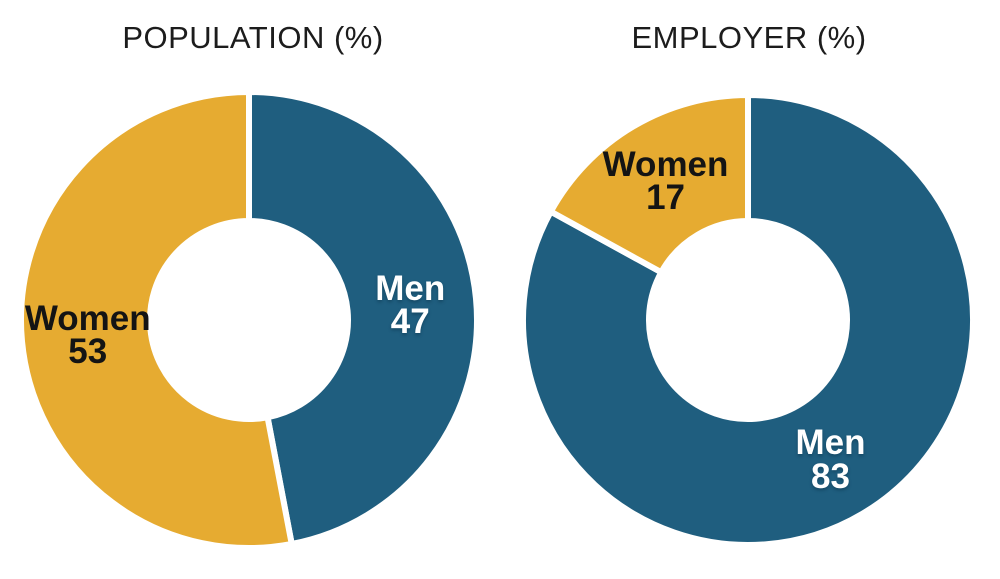 The width and height of the screenshot is (1000, 579). Describe the element at coordinates (749, 37) in the screenshot. I see `employer-chart-title: EMPLOYER (%)` at that location.